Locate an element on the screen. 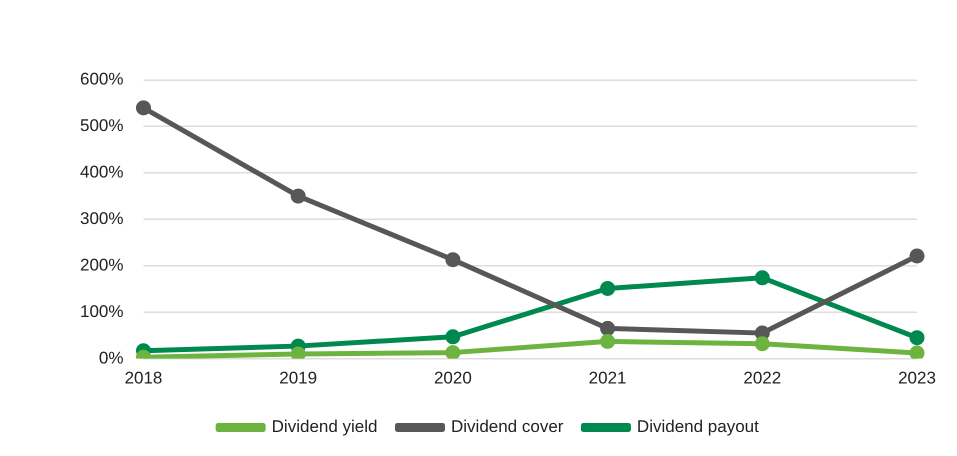  y-tick-label: 100% is located at coordinates (102, 311).